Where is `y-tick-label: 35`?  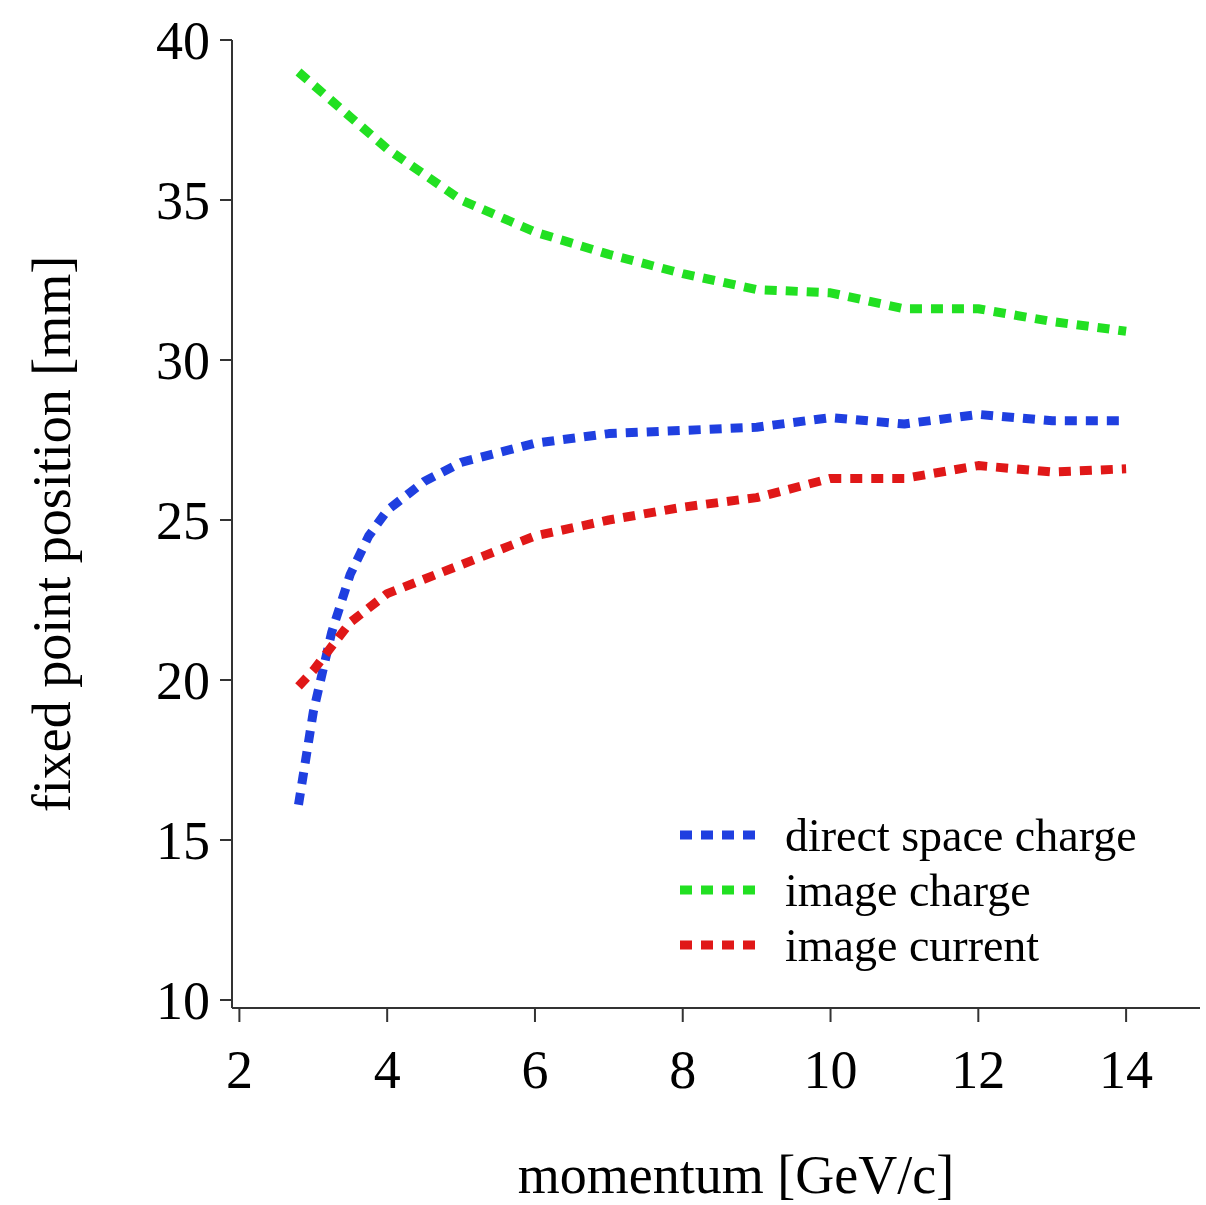
y-tick-label: 35 is located at coordinates (183, 200).